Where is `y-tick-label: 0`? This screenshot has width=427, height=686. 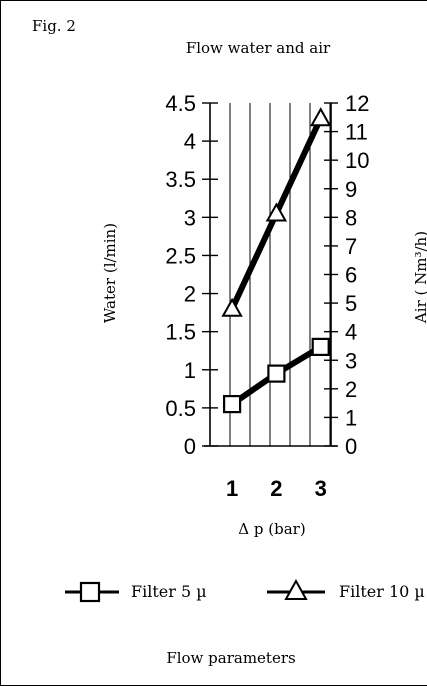 y-tick-label: 0 is located at coordinates (190, 446).